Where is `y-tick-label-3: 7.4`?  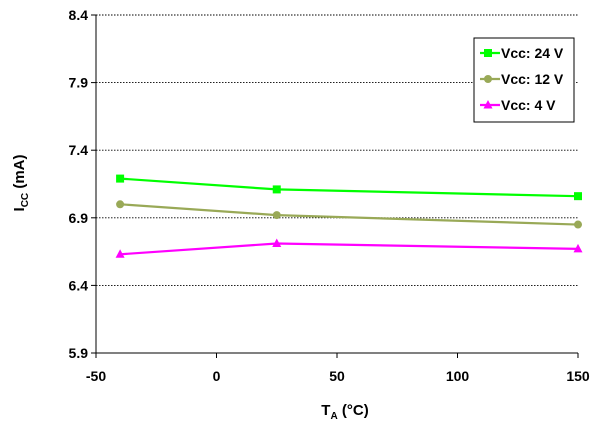
y-tick-label-3: 7.4 is located at coordinates (79, 150).